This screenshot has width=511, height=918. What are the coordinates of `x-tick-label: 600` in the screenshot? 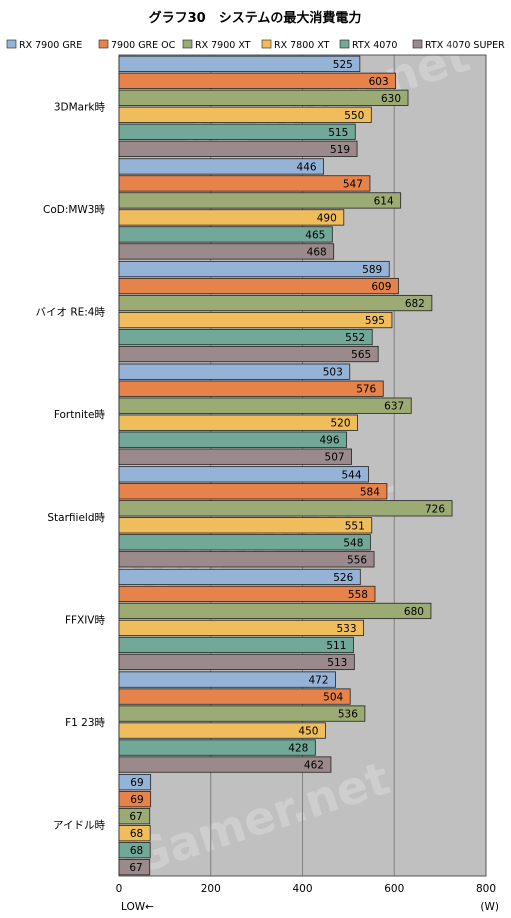 It's located at (394, 889).